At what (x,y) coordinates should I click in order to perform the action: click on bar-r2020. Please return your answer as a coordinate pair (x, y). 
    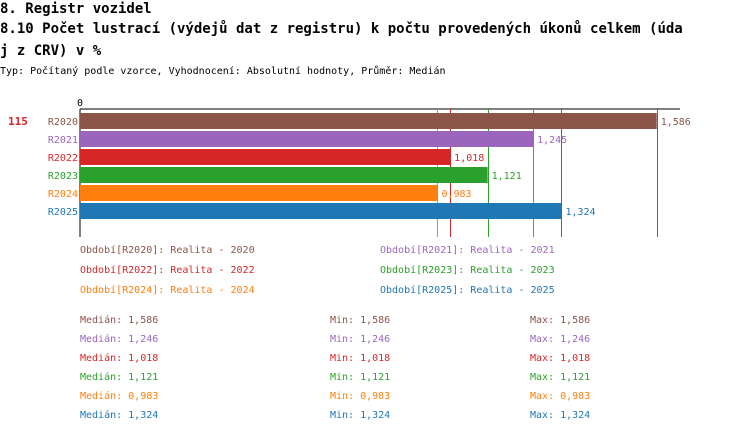
    Looking at the image, I should click on (368, 121).